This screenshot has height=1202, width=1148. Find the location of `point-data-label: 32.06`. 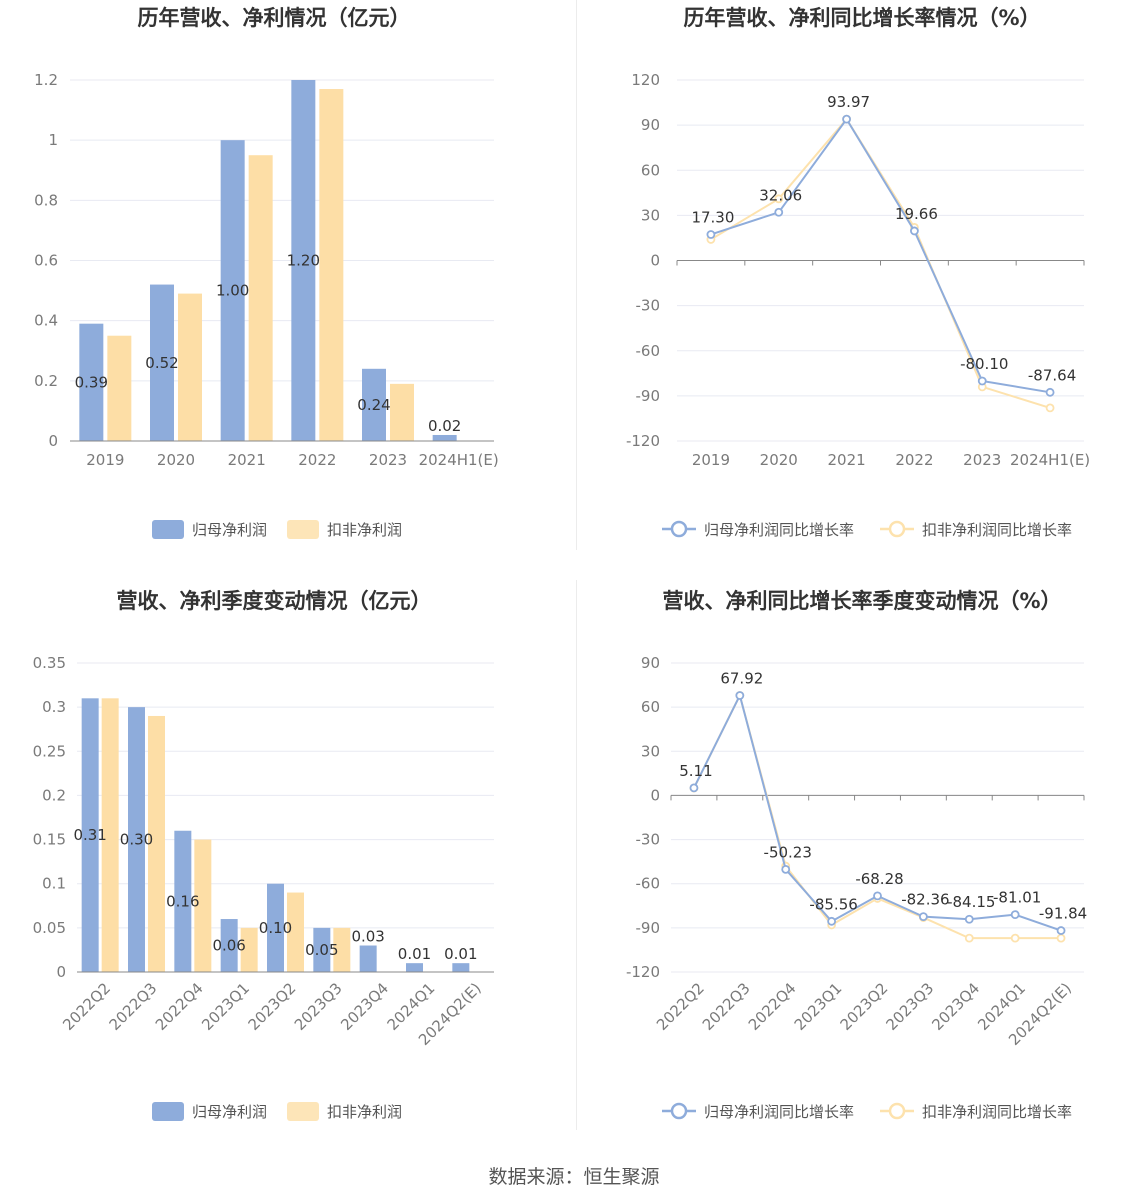

point-data-label: 32.06 is located at coordinates (780, 195).